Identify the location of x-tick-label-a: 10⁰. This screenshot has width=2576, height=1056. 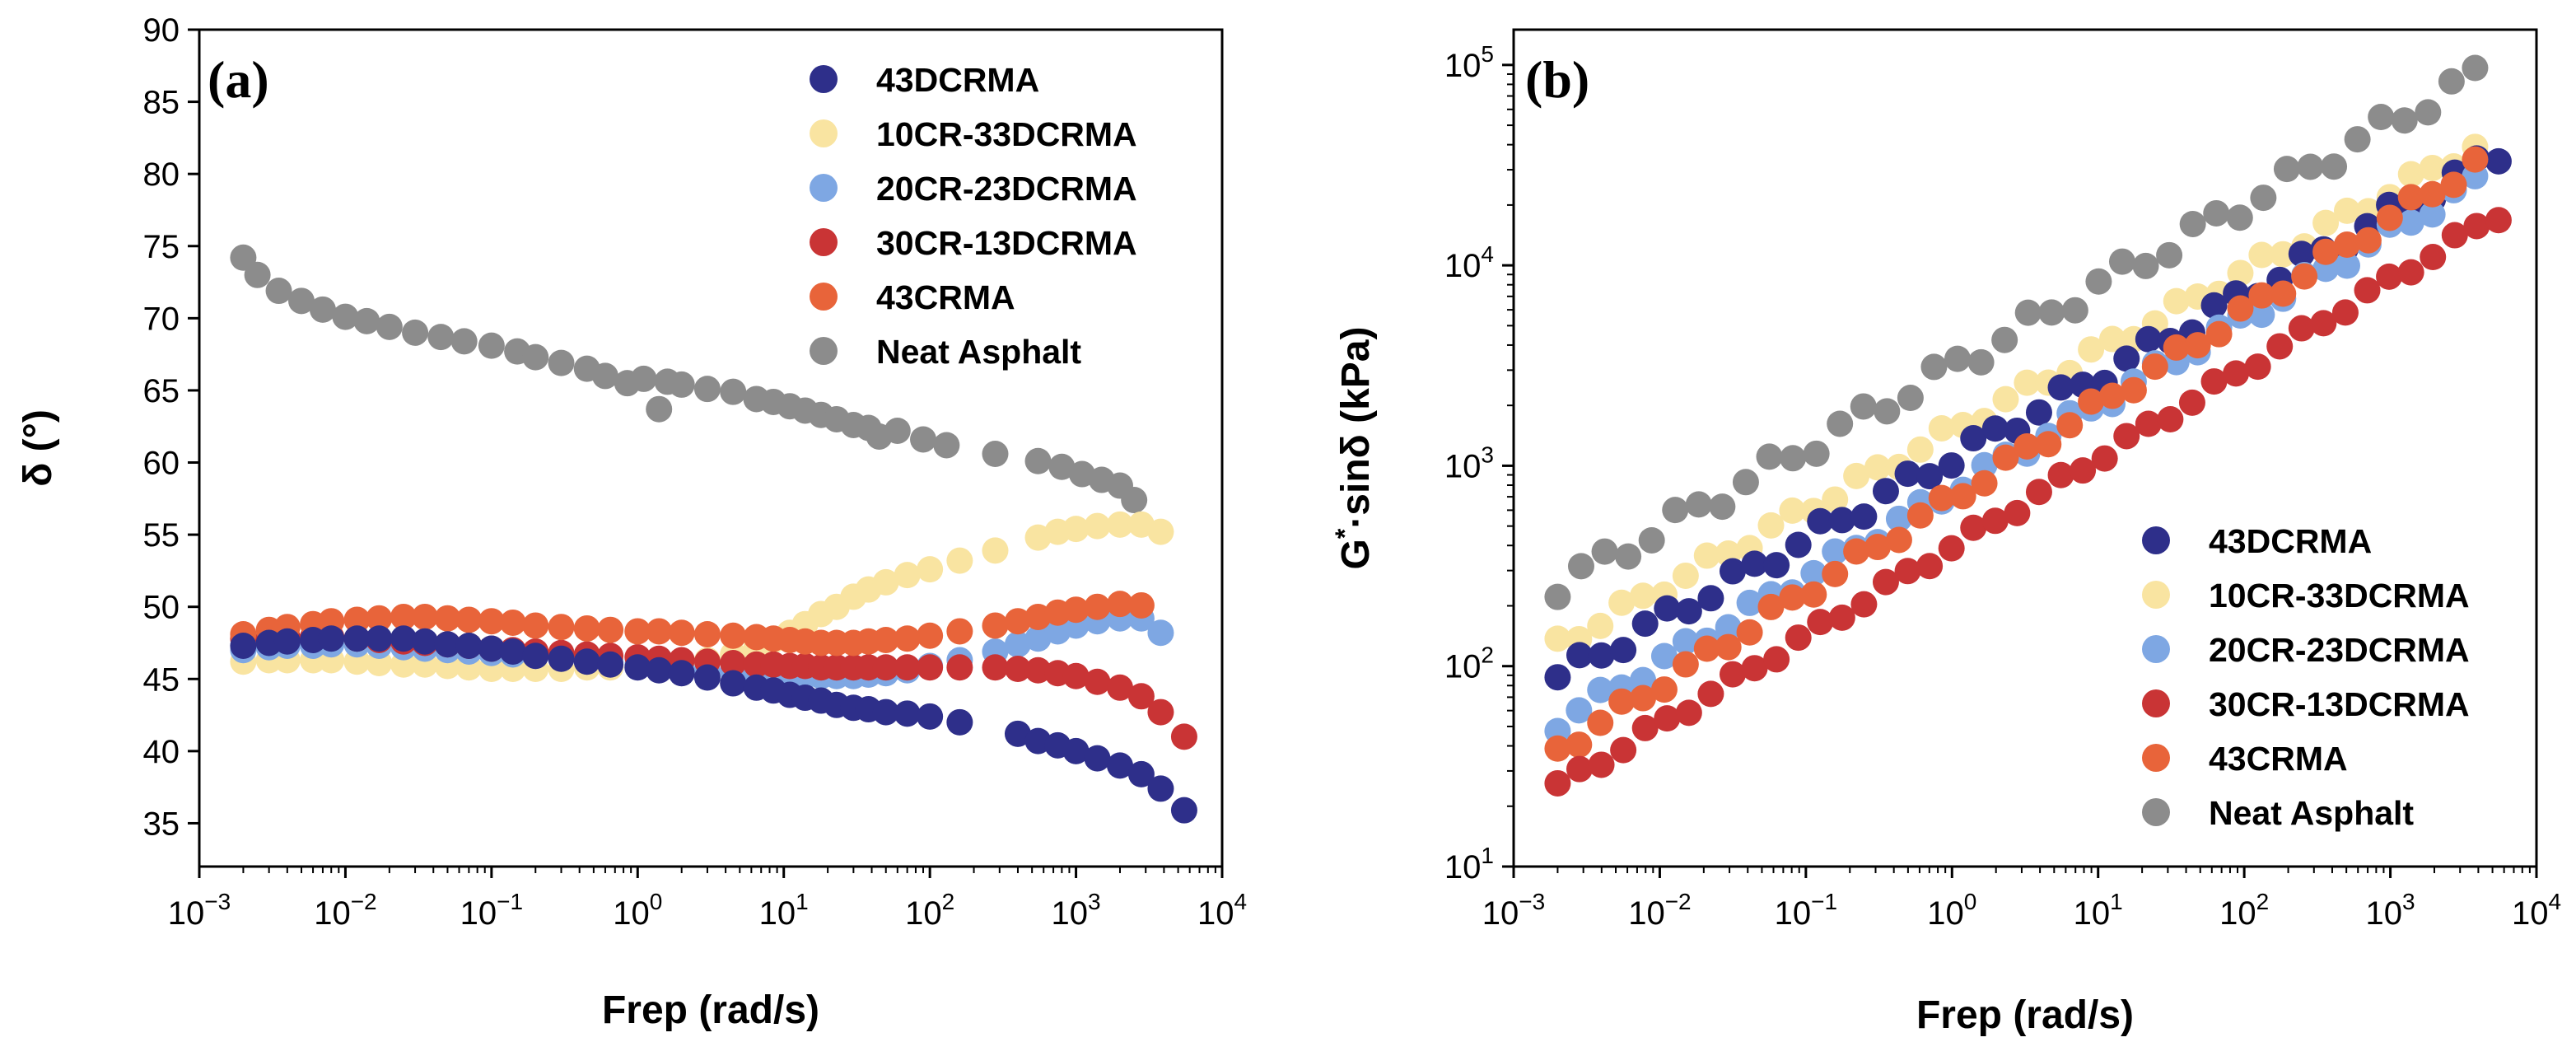
(637, 911).